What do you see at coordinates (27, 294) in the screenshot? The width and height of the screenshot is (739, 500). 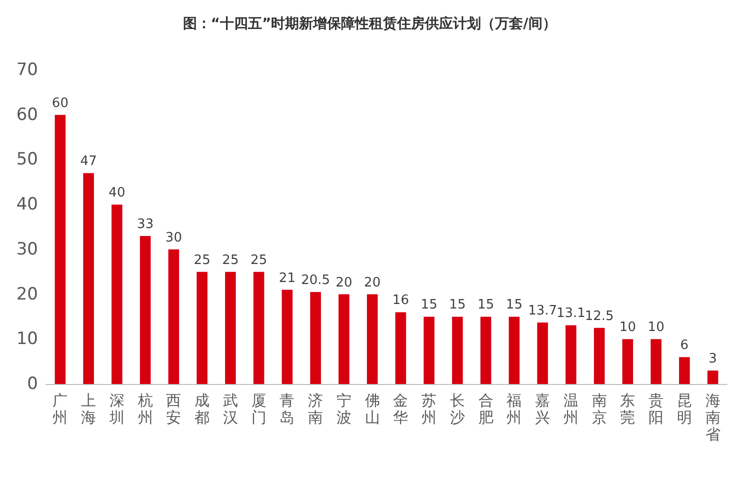 I see `y-tick-label: 20` at bounding box center [27, 294].